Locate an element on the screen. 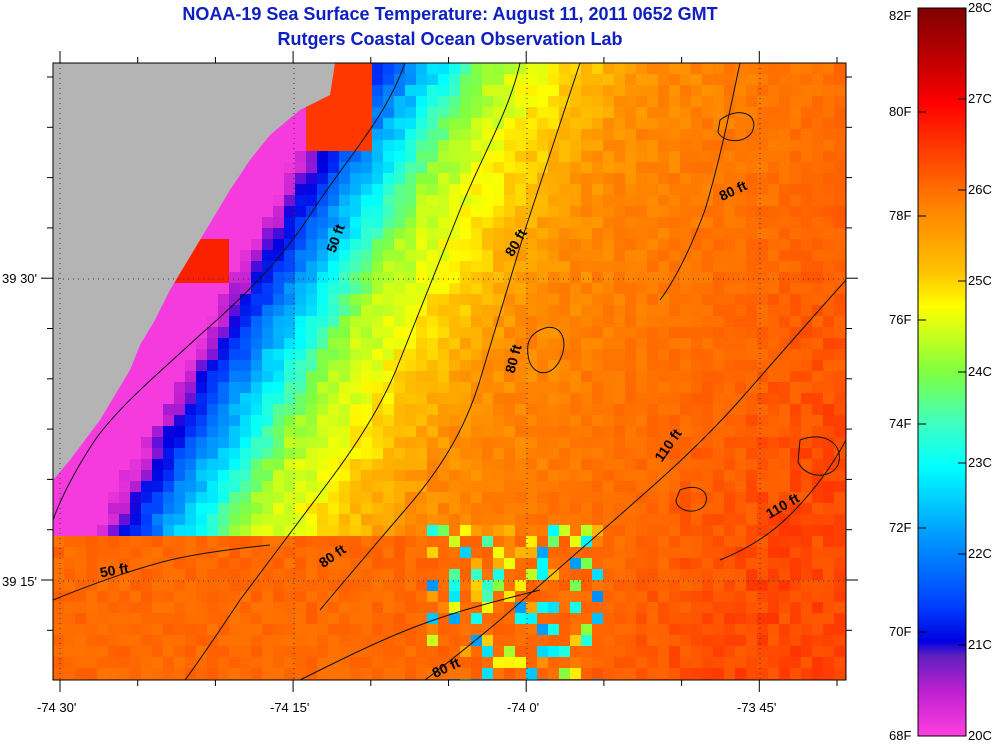 This screenshot has height=754, width=1000. colorbar-f-label: 80F is located at coordinates (900, 111).